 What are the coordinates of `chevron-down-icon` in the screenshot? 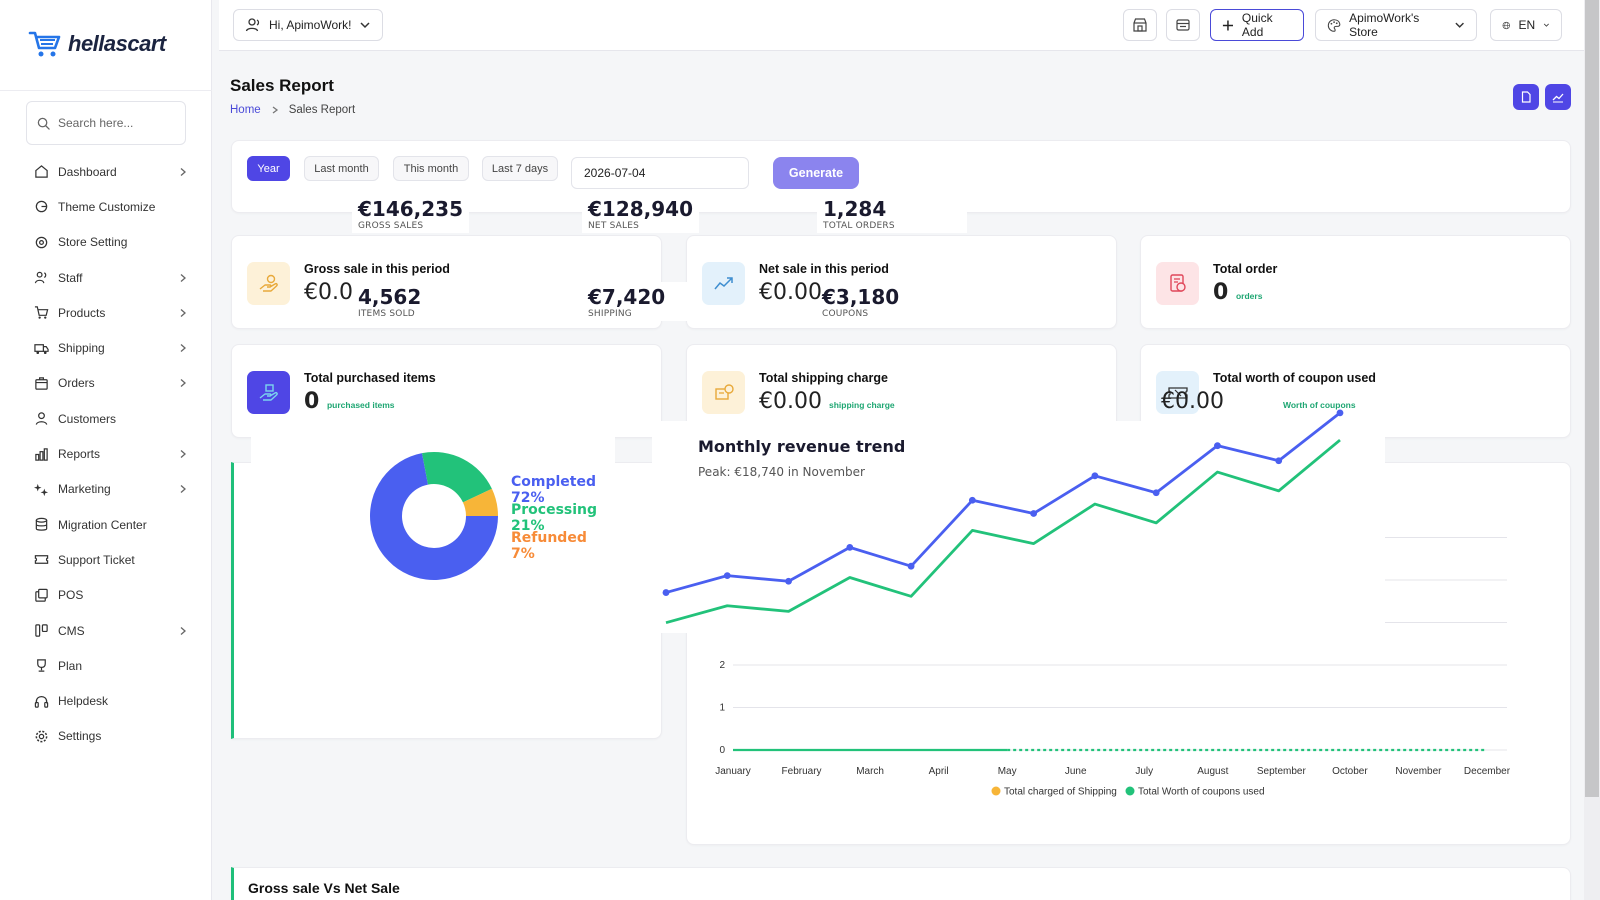 It's located at (1547, 25).